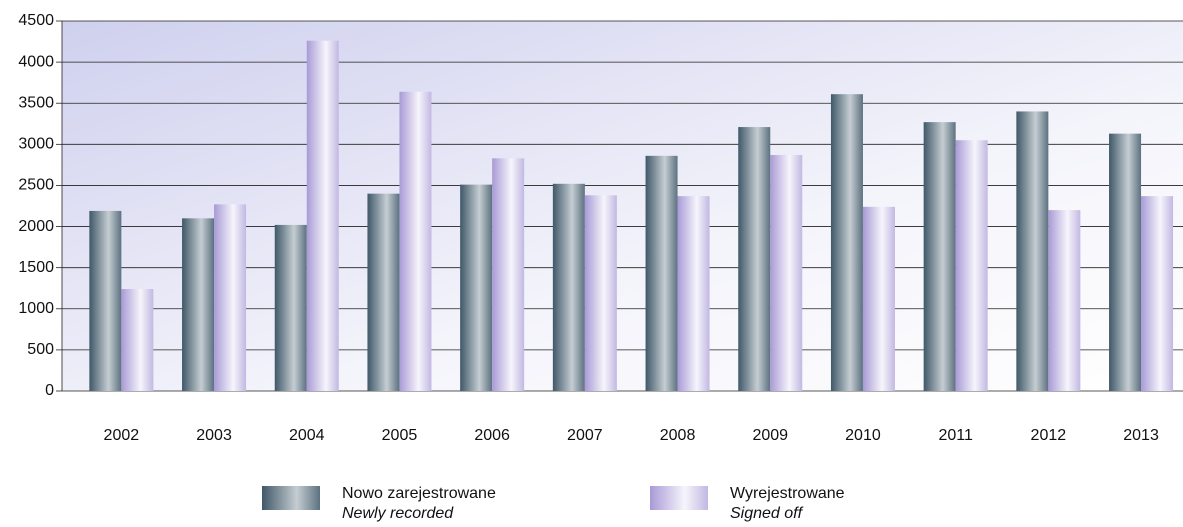 Image resolution: width=1183 pixels, height=527 pixels. What do you see at coordinates (400, 435) in the screenshot?
I see `x-tick-label: 2005` at bounding box center [400, 435].